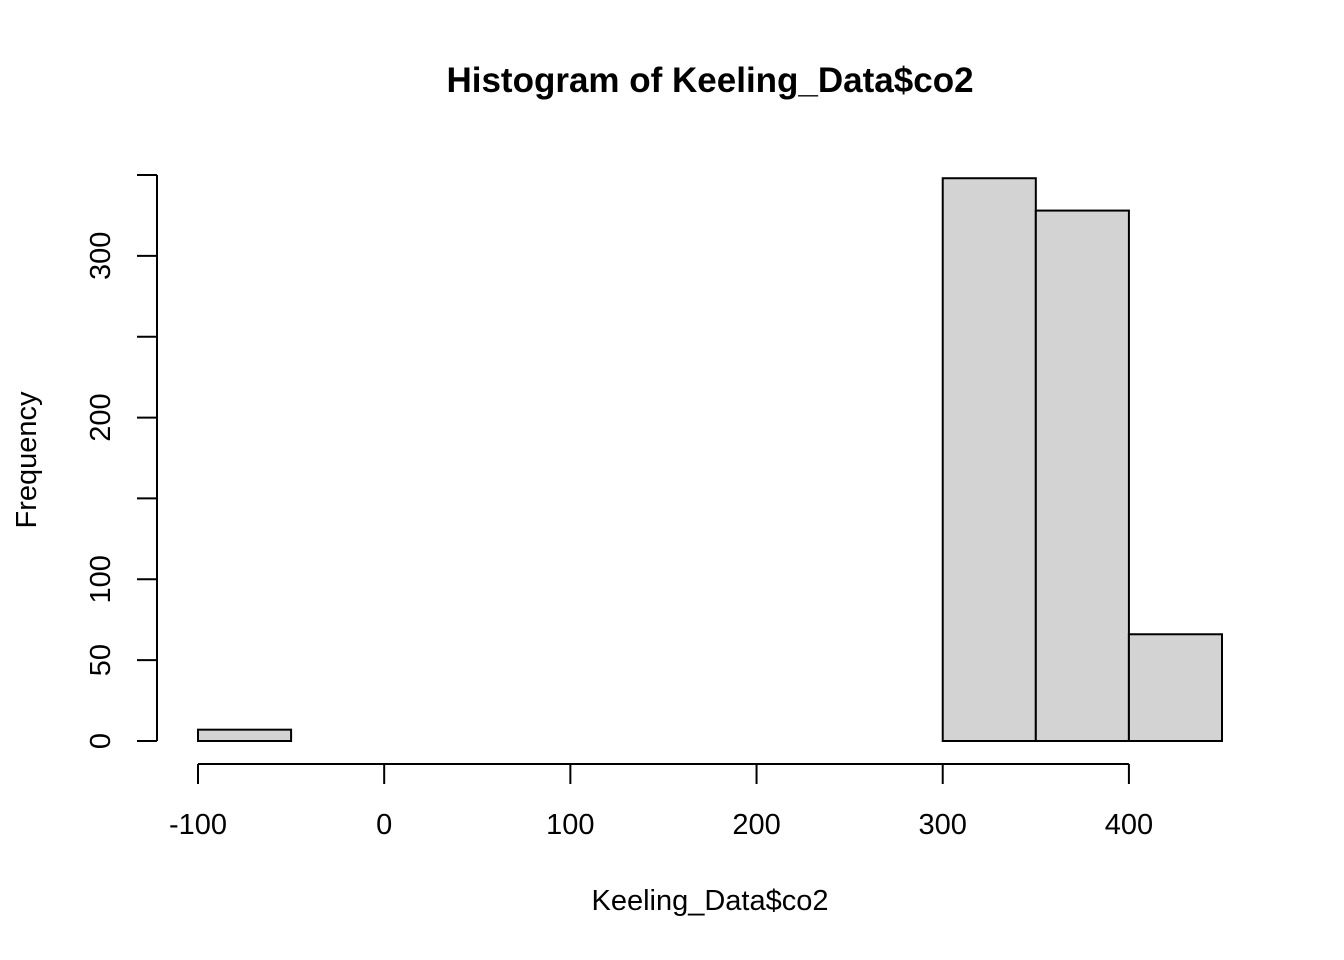  What do you see at coordinates (121, 461) in the screenshot?
I see `y-axis: 0 50 100 200 300` at bounding box center [121, 461].